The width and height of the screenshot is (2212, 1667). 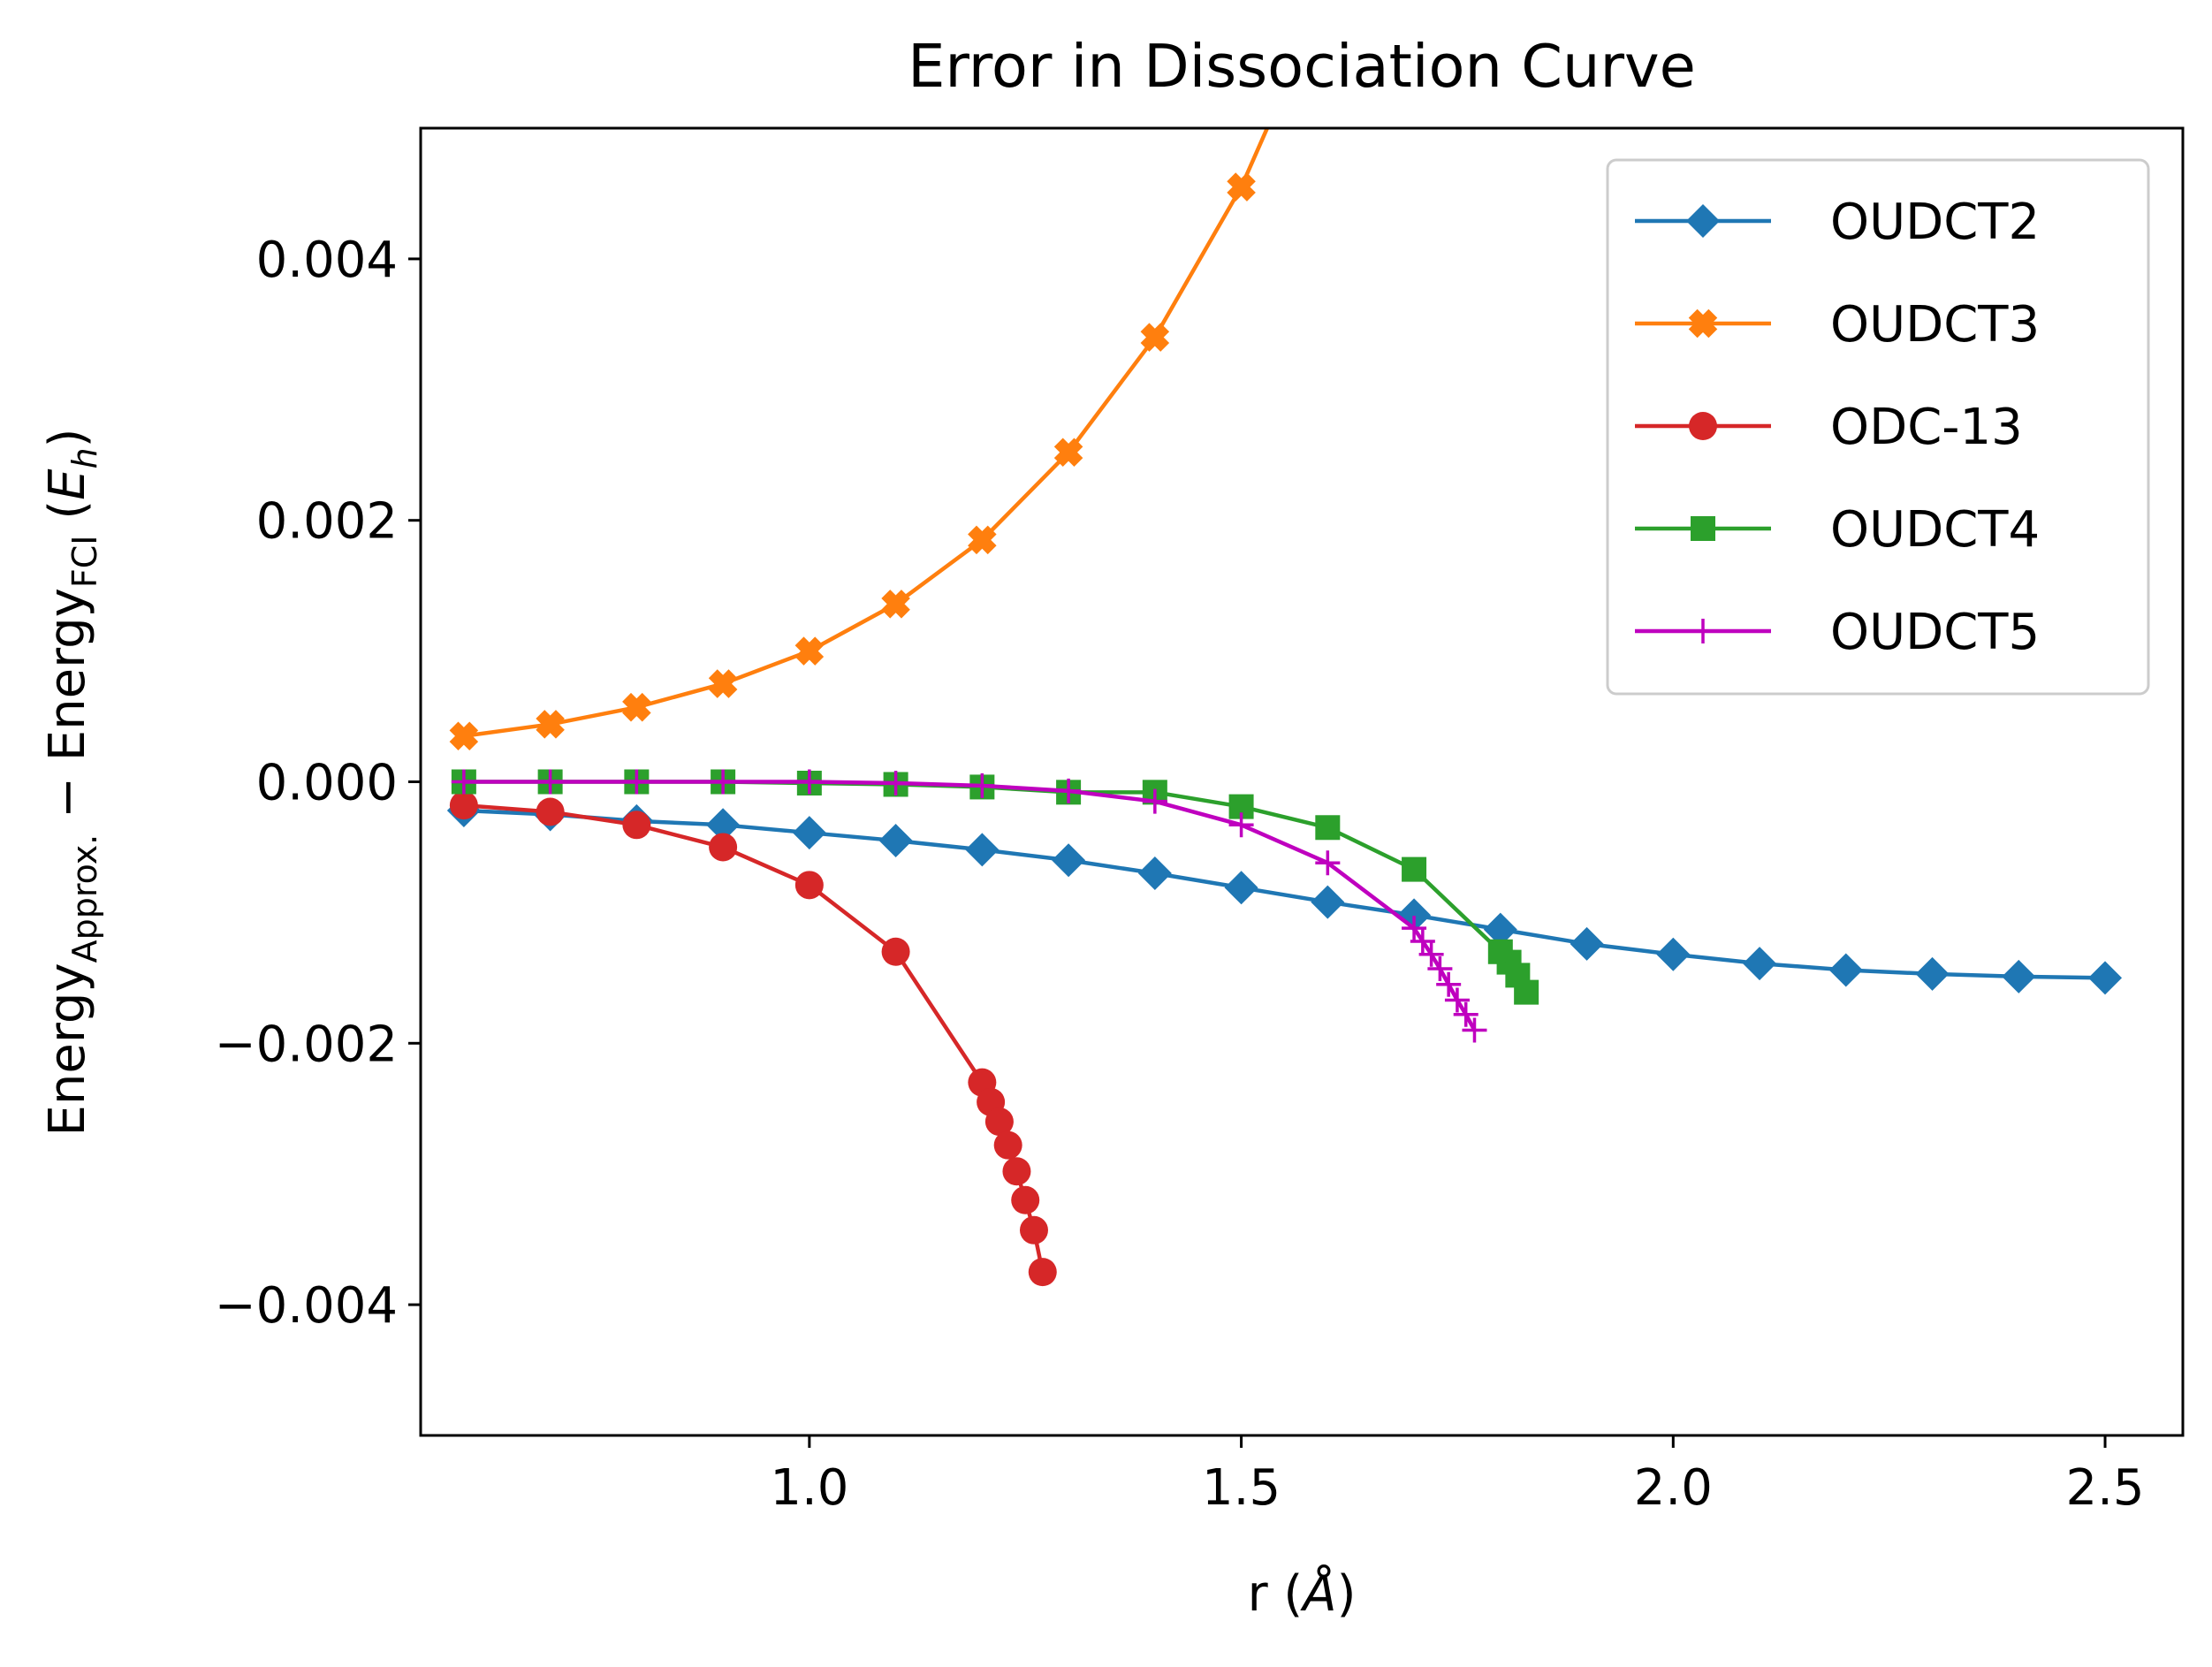 I want to click on y-tick-label: 0.000, so click(x=327, y=783).